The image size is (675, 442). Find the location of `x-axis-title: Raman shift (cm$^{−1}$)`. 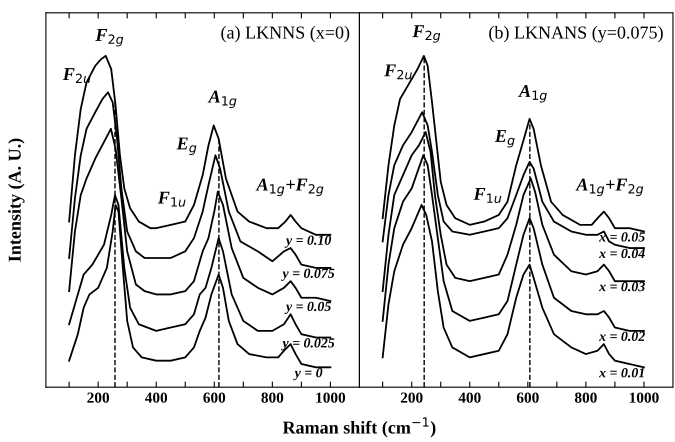

x-axis-title: Raman shift (cm$^{−1}$) is located at coordinates (359, 427).